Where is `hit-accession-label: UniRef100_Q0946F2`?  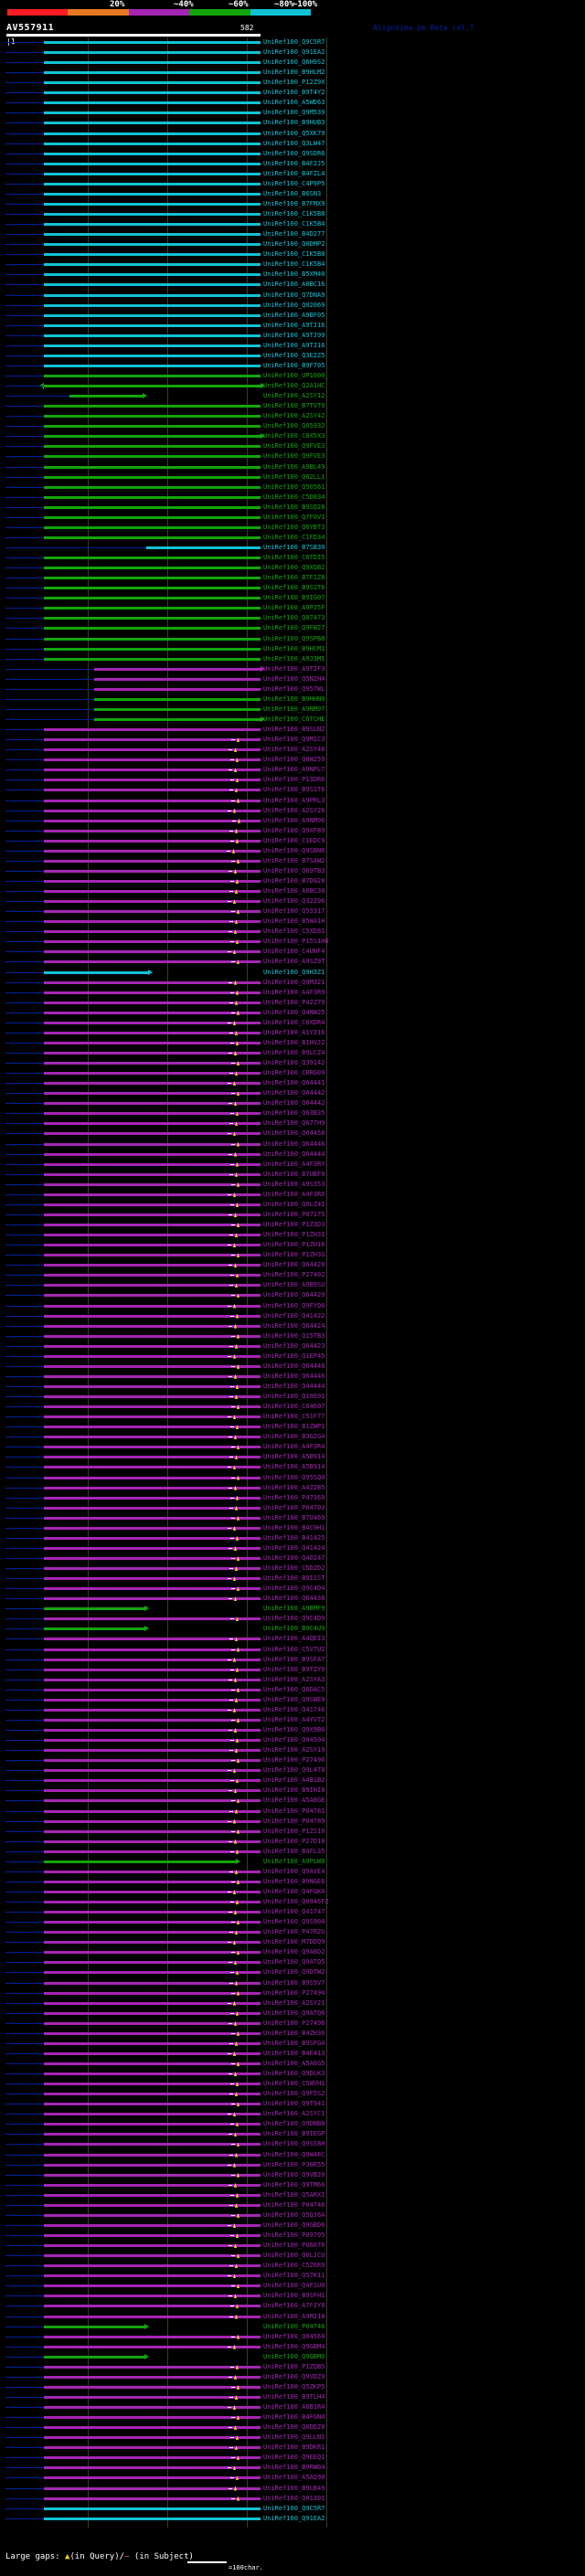 hit-accession-label: UniRef100_Q0946F2 is located at coordinates (296, 1902).